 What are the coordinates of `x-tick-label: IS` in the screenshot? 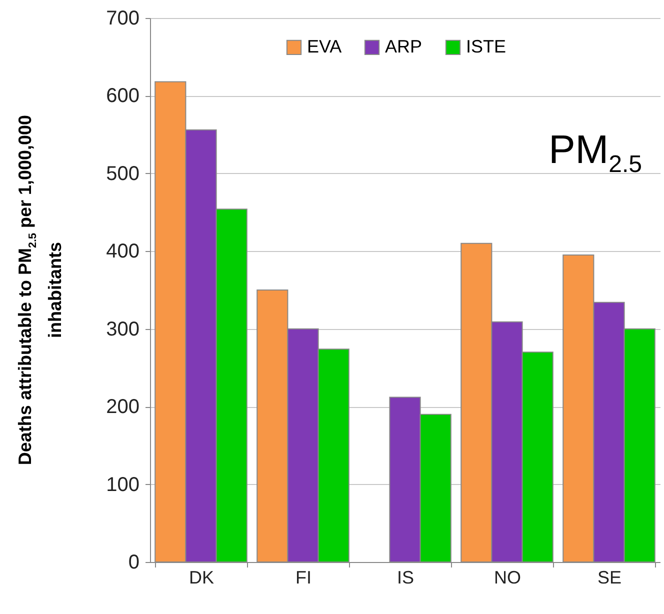 It's located at (405, 578).